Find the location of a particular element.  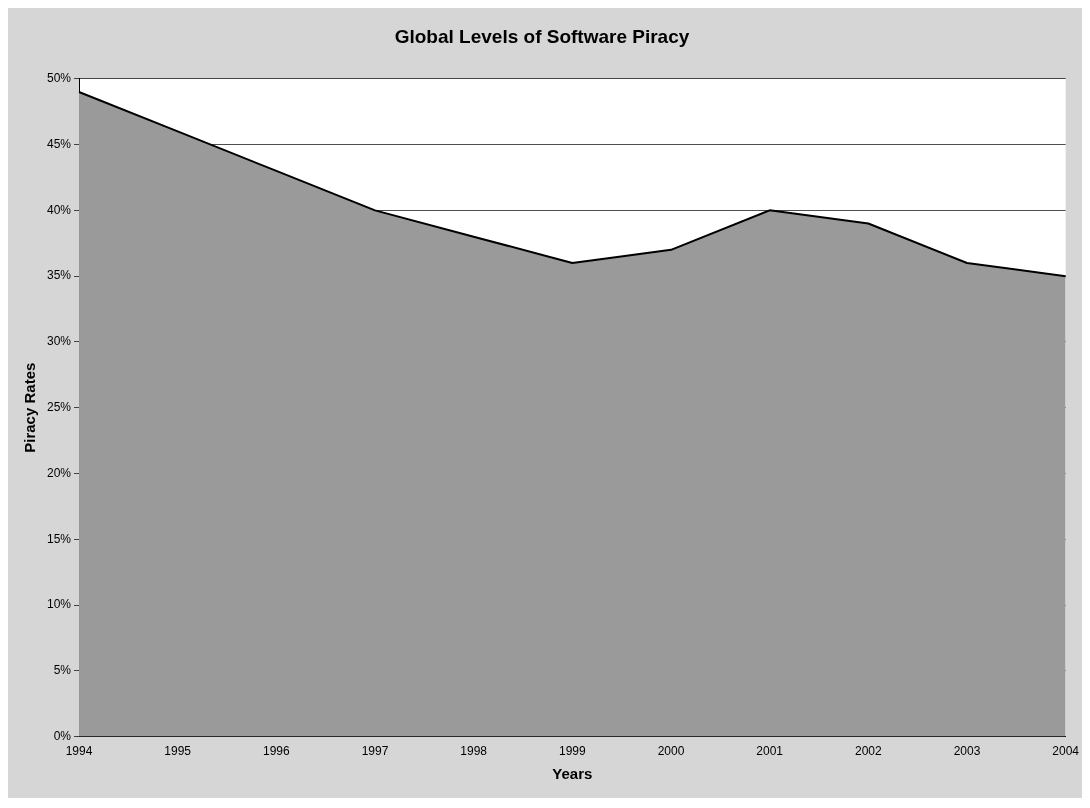

x-tick-label: 1994 is located at coordinates (79, 751).